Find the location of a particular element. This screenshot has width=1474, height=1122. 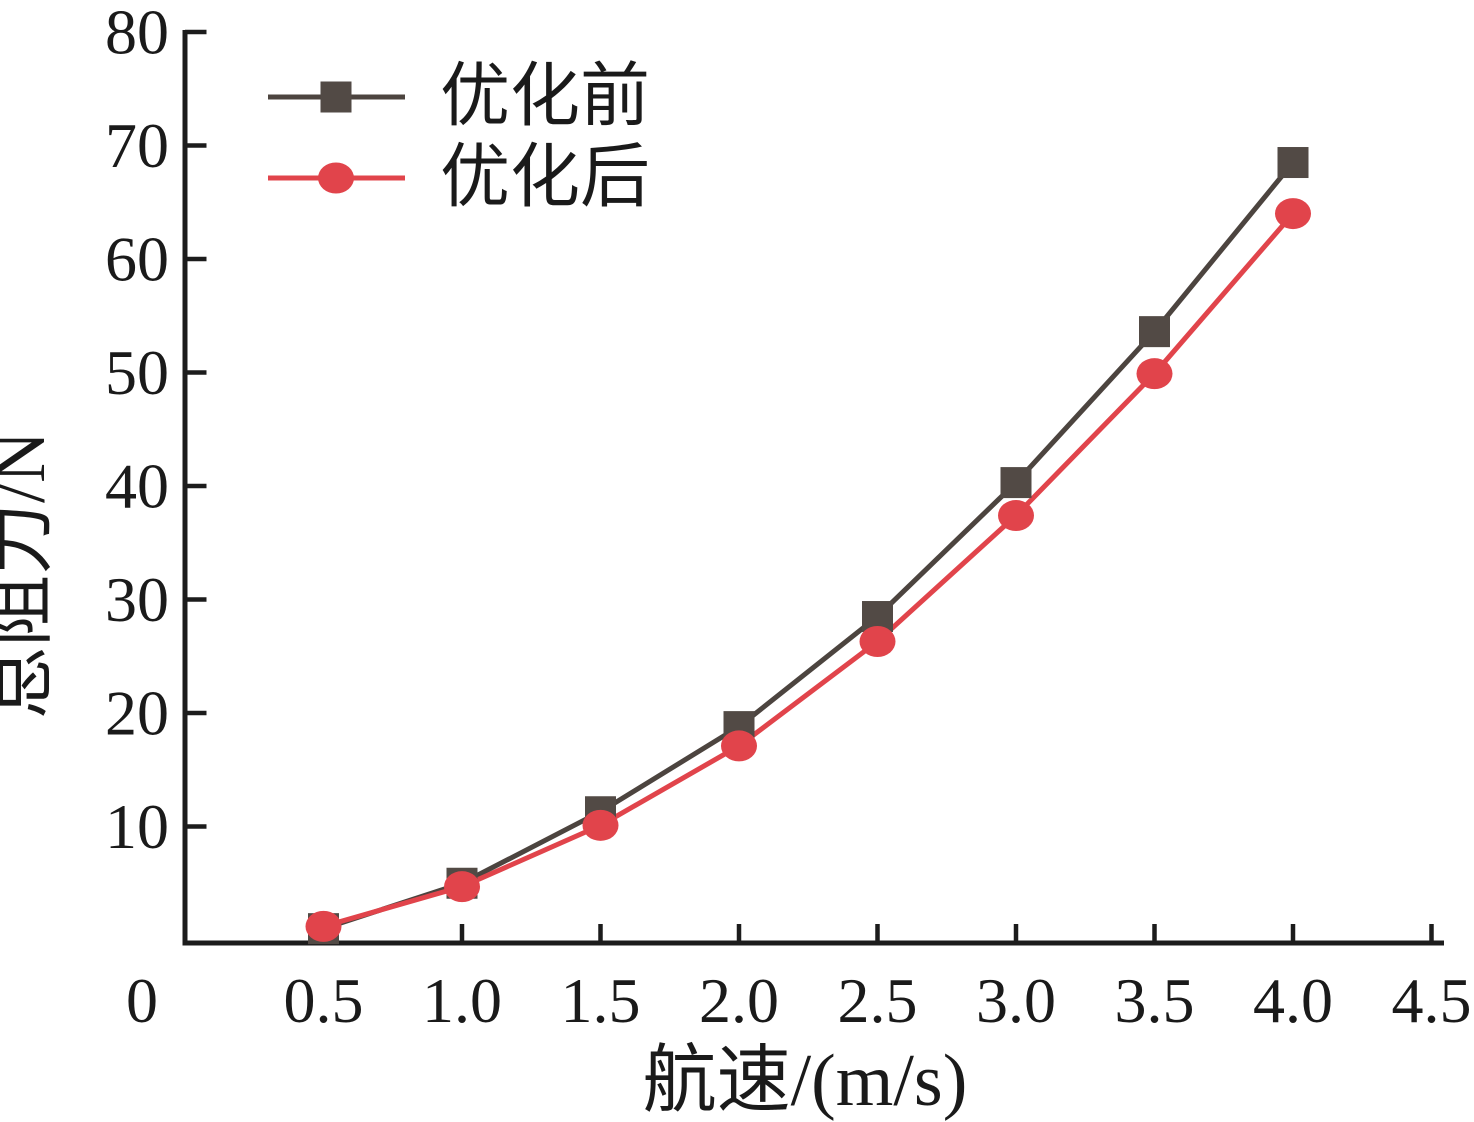

y-tick-label: 50 is located at coordinates (137, 372).